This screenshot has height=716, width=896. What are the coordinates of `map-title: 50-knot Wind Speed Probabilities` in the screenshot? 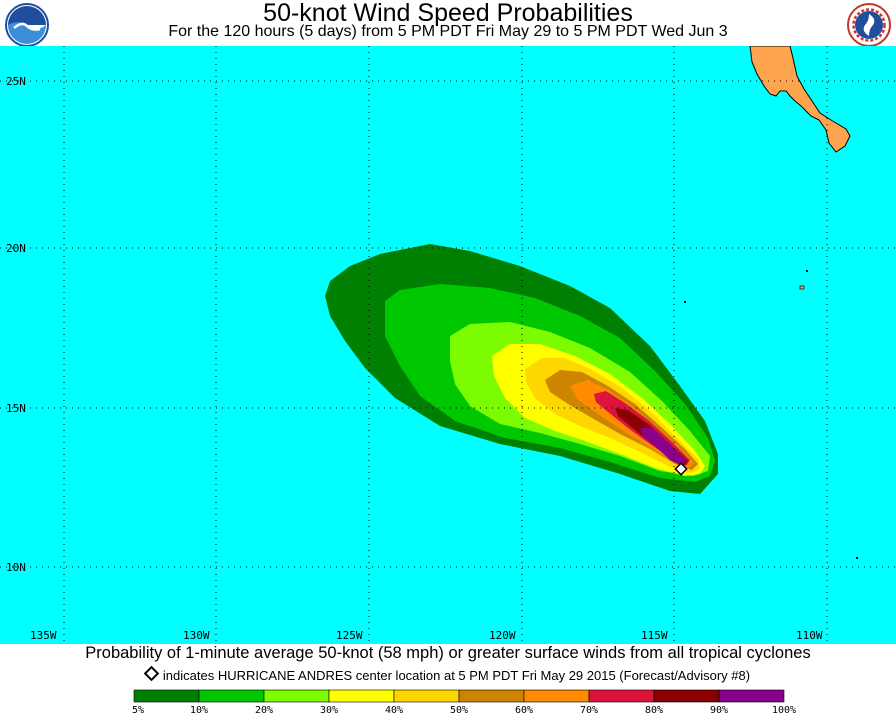 It's located at (448, 13).